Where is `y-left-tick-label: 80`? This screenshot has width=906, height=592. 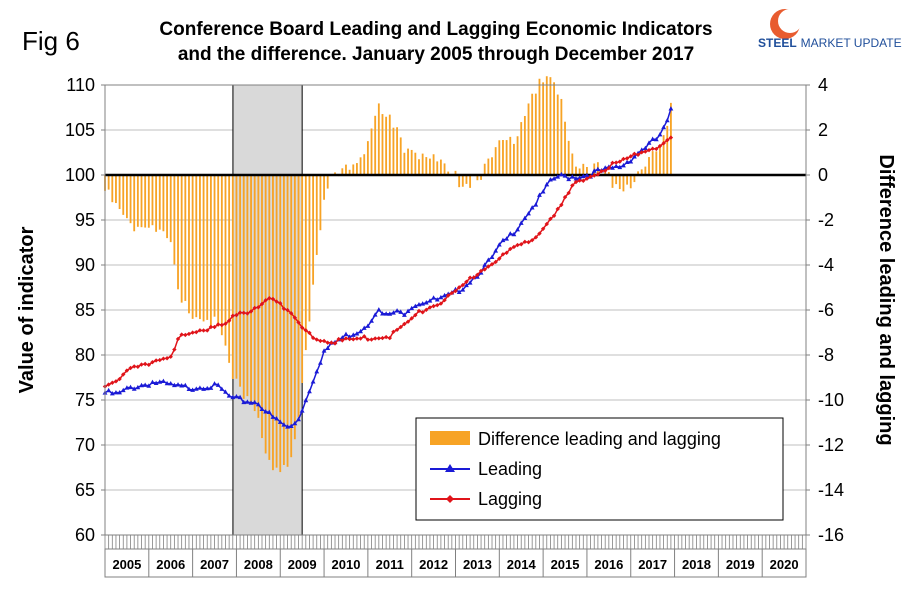
y-left-tick-label: 80 is located at coordinates (85, 355).